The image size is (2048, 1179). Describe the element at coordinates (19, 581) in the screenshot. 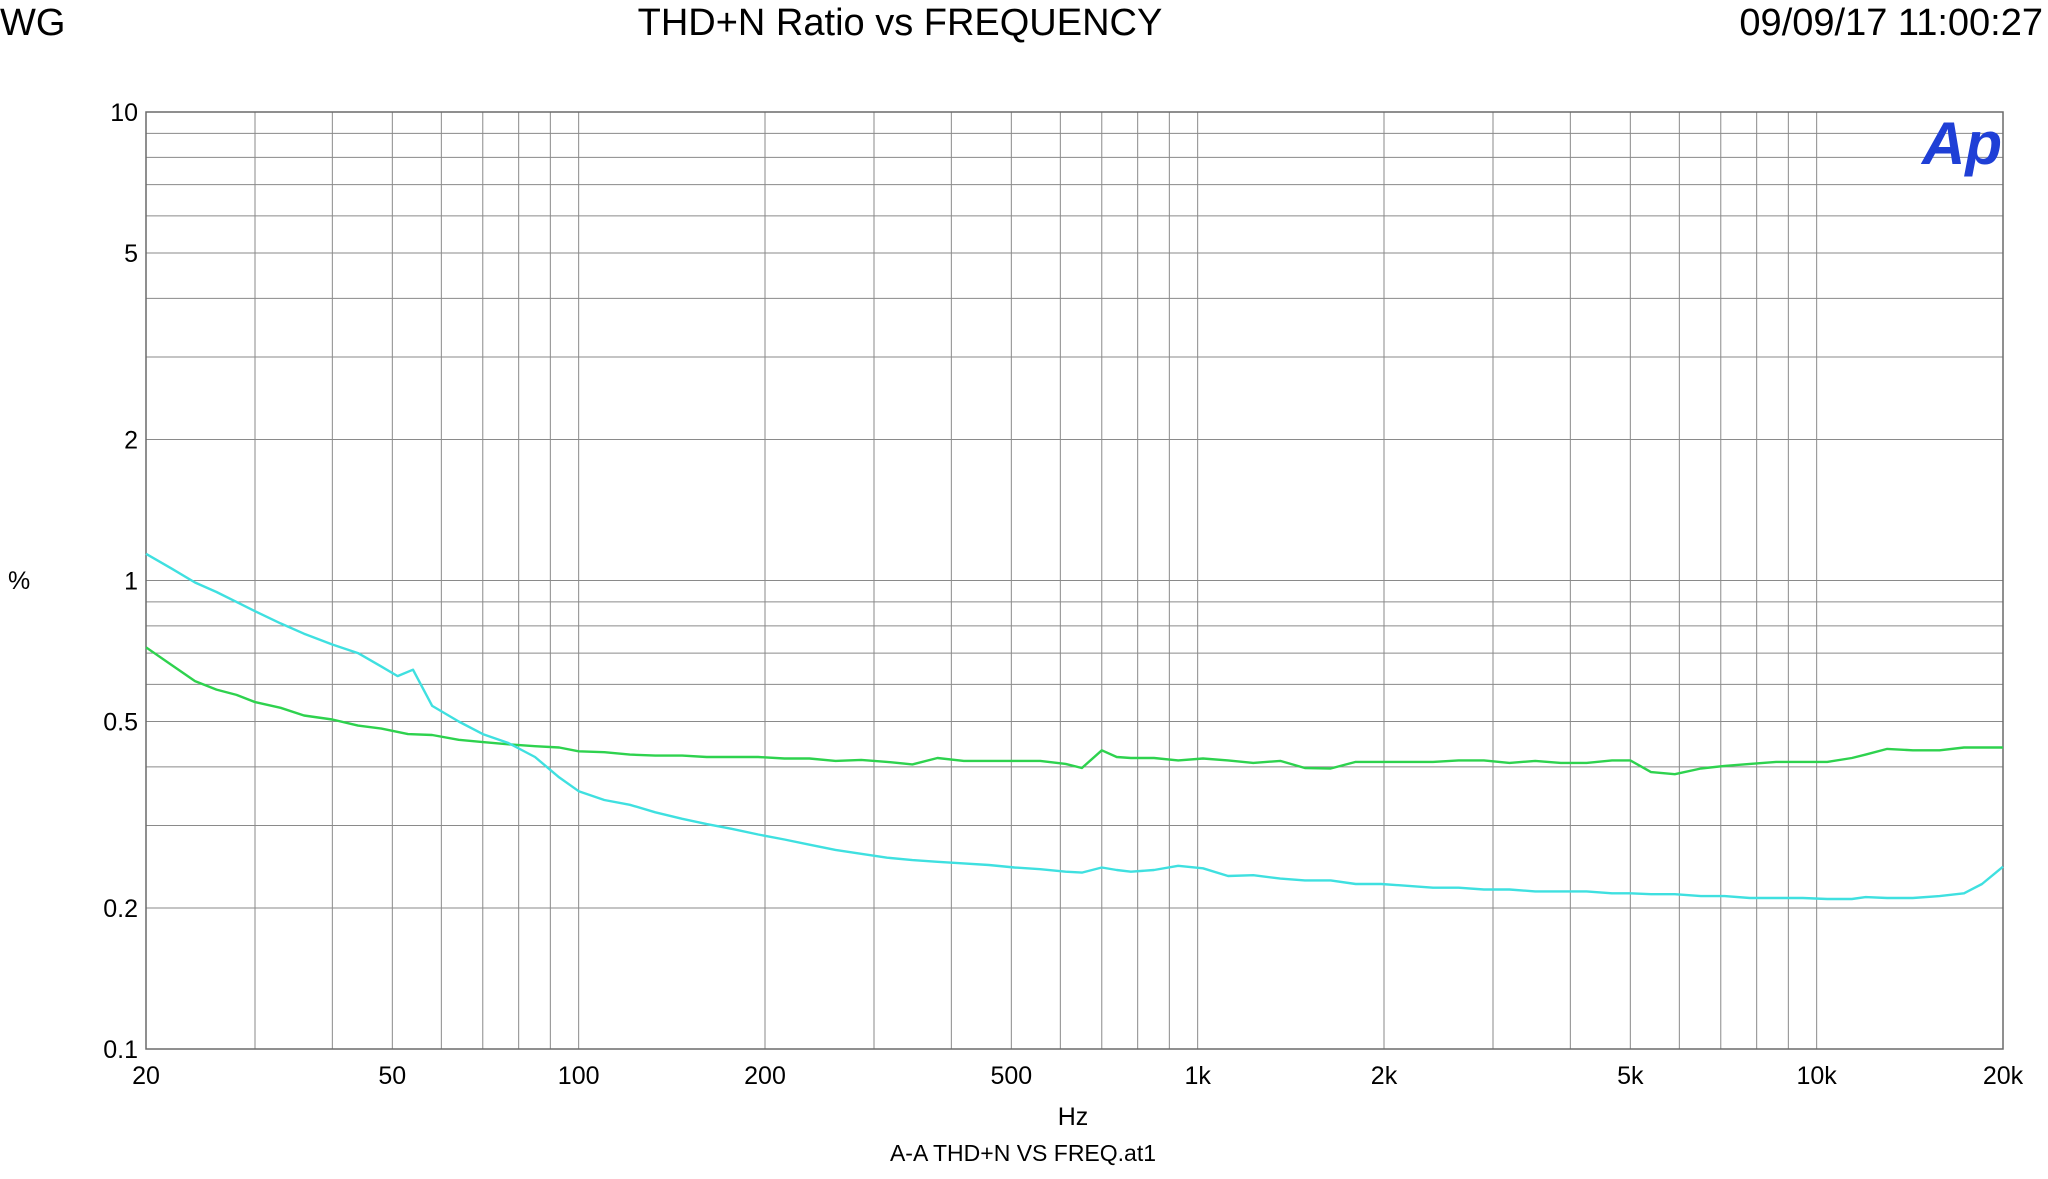

I see `y-axis-label: %` at that location.